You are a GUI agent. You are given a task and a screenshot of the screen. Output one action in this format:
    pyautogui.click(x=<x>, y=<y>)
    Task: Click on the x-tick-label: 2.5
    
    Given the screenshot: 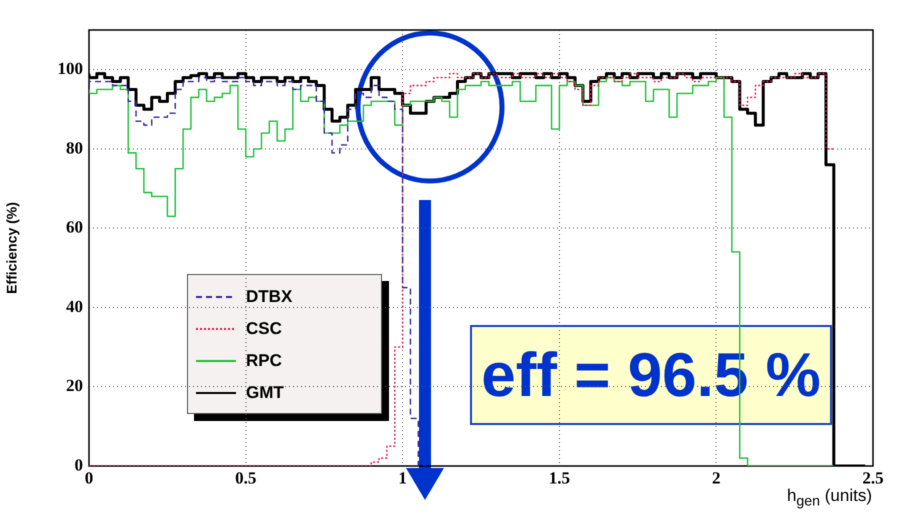 What is the action you would take?
    pyautogui.click(x=873, y=478)
    